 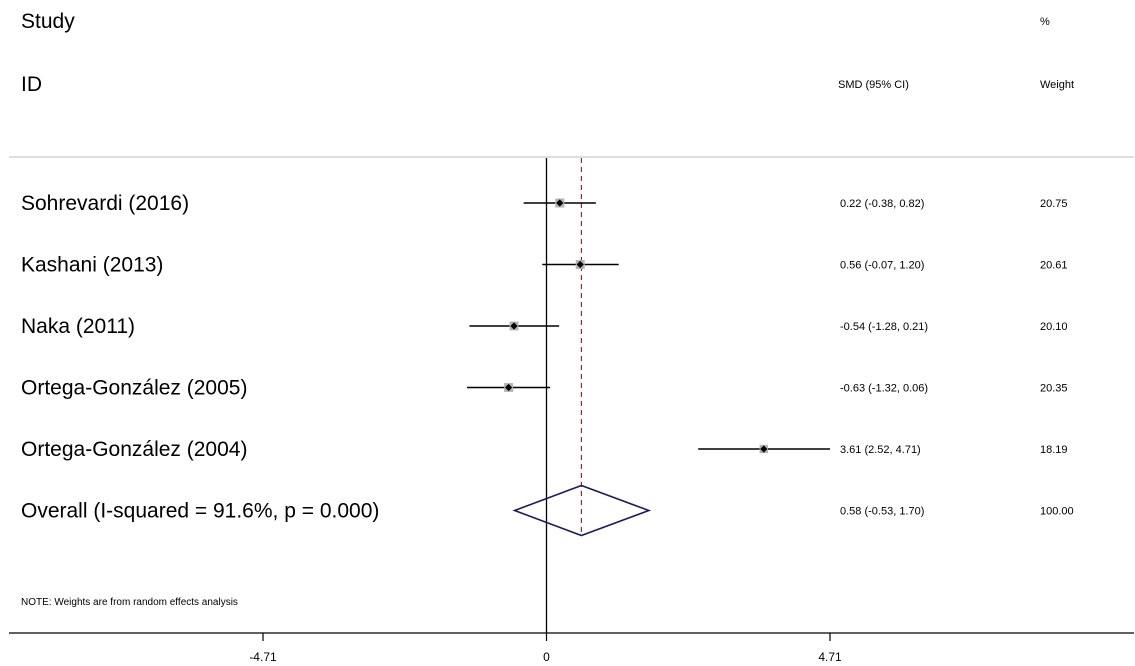 I want to click on header-percent: %, so click(x=1045, y=22).